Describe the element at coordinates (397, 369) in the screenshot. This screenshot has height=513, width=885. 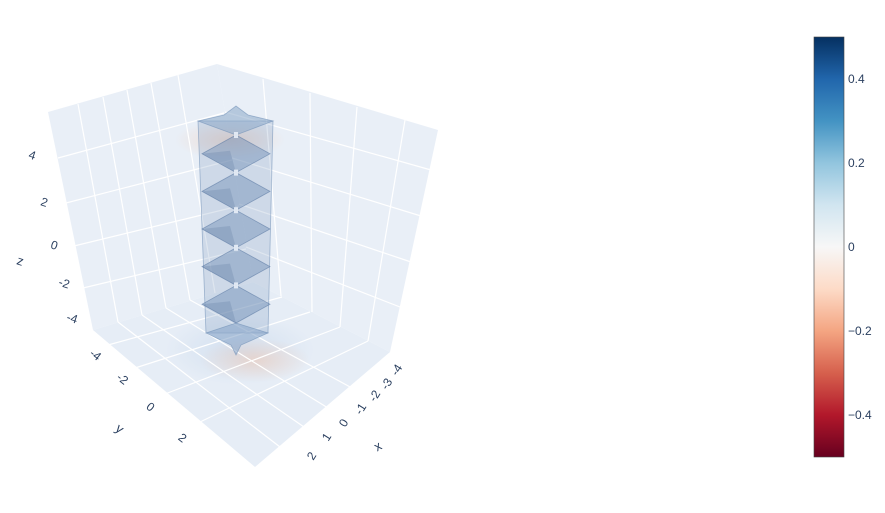
I see `x-tick-label: -4` at that location.